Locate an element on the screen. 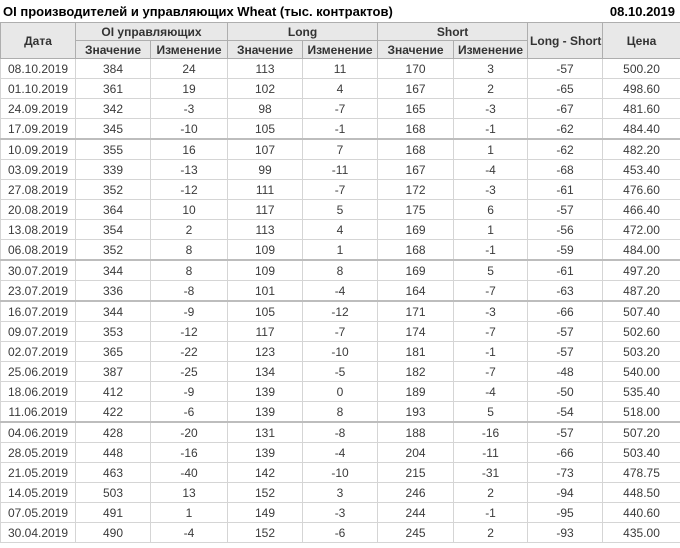 The width and height of the screenshot is (680, 548). table-row: 08.10.2019 384 24 113 11 170 3 -57 500.20 is located at coordinates (340, 68).